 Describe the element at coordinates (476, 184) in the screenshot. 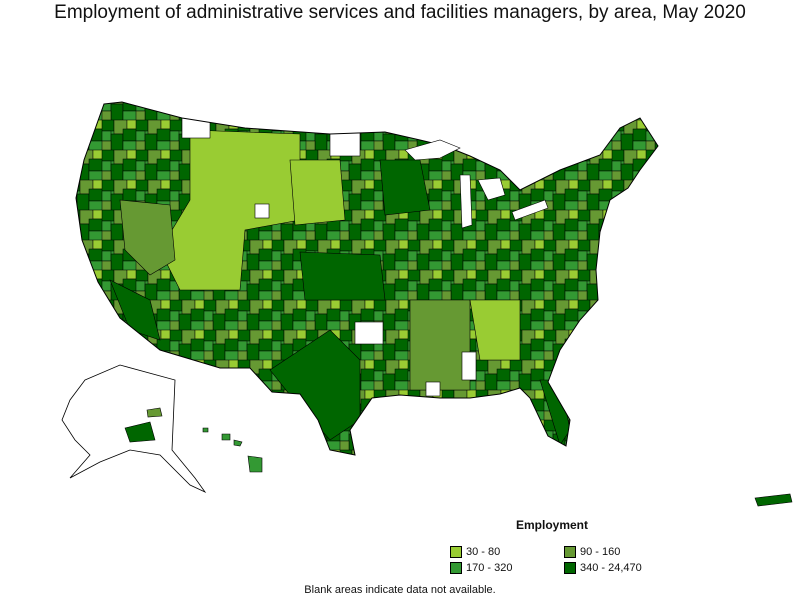

I see `great-lakes` at that location.